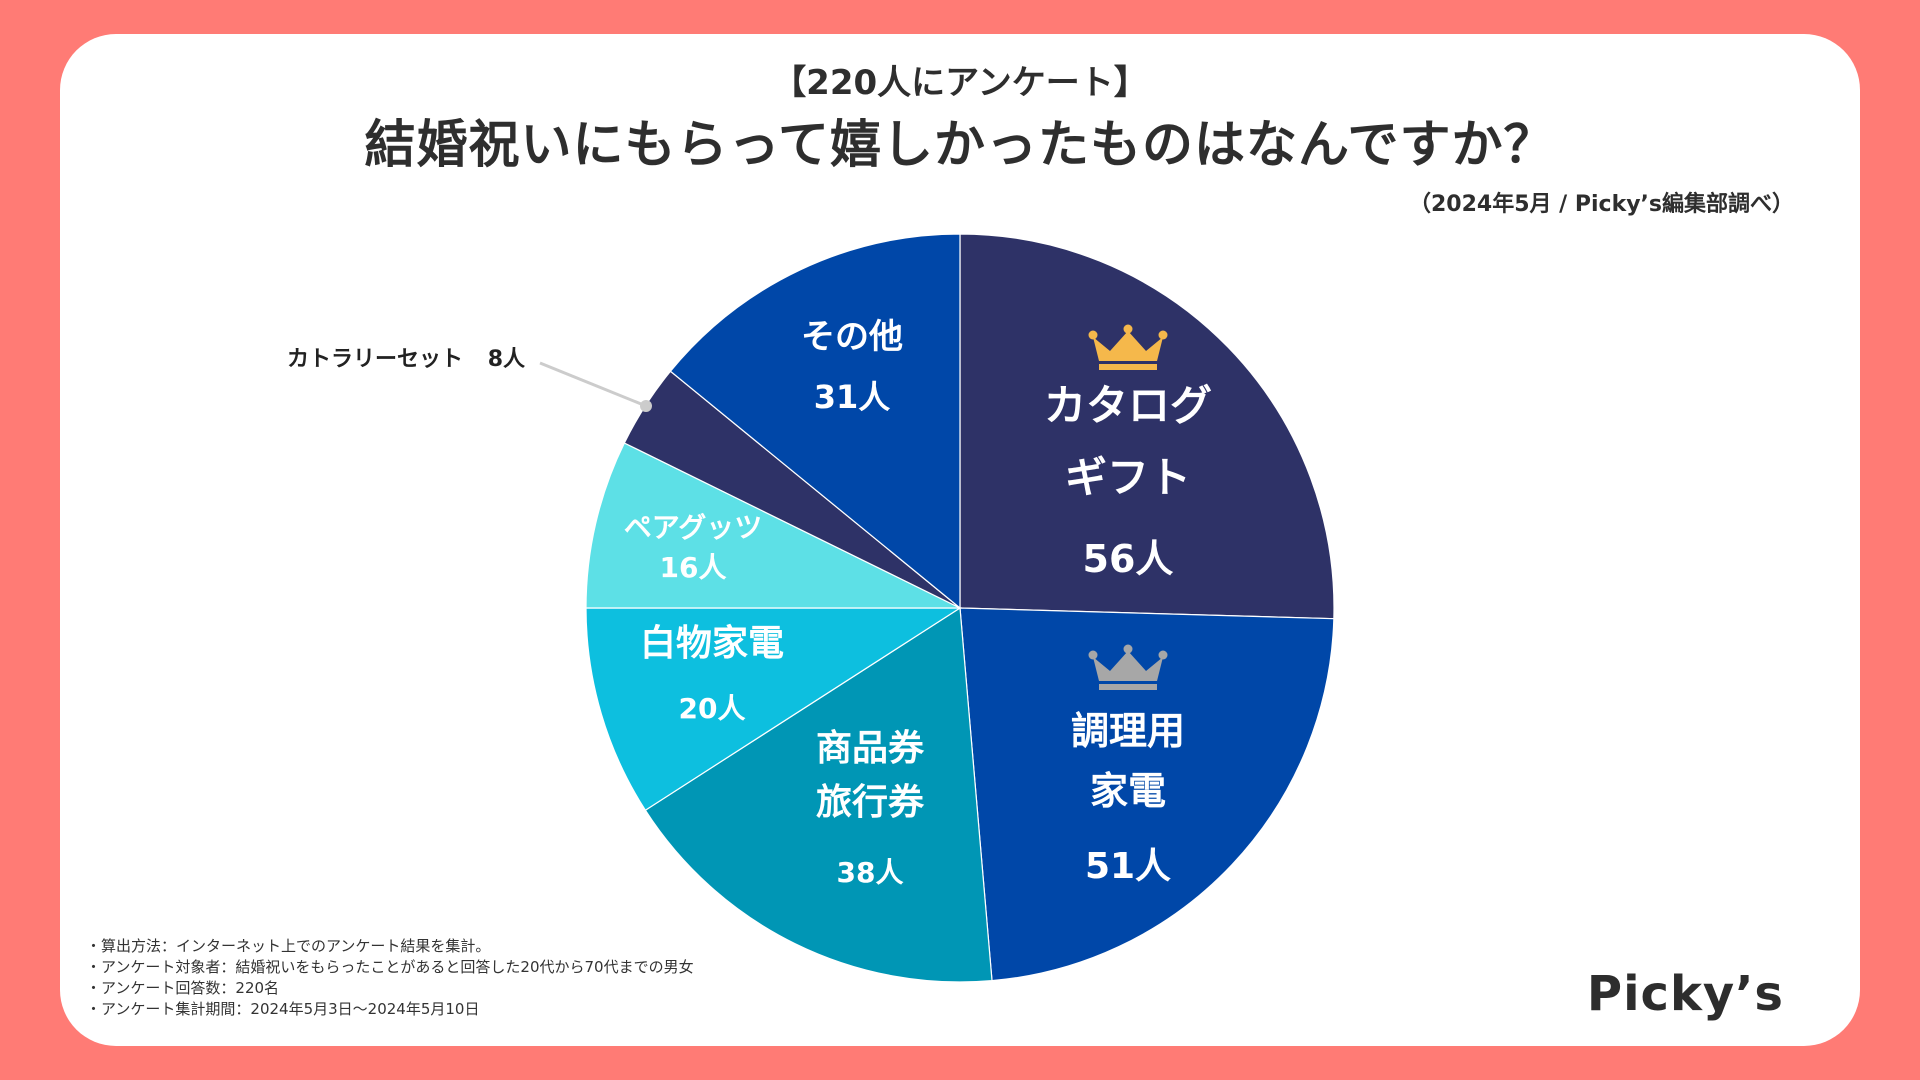  What do you see at coordinates (288, 946) in the screenshot?
I see `note-method: ・算出方法：インターネット上でのアンケート結果を集計。` at bounding box center [288, 946].